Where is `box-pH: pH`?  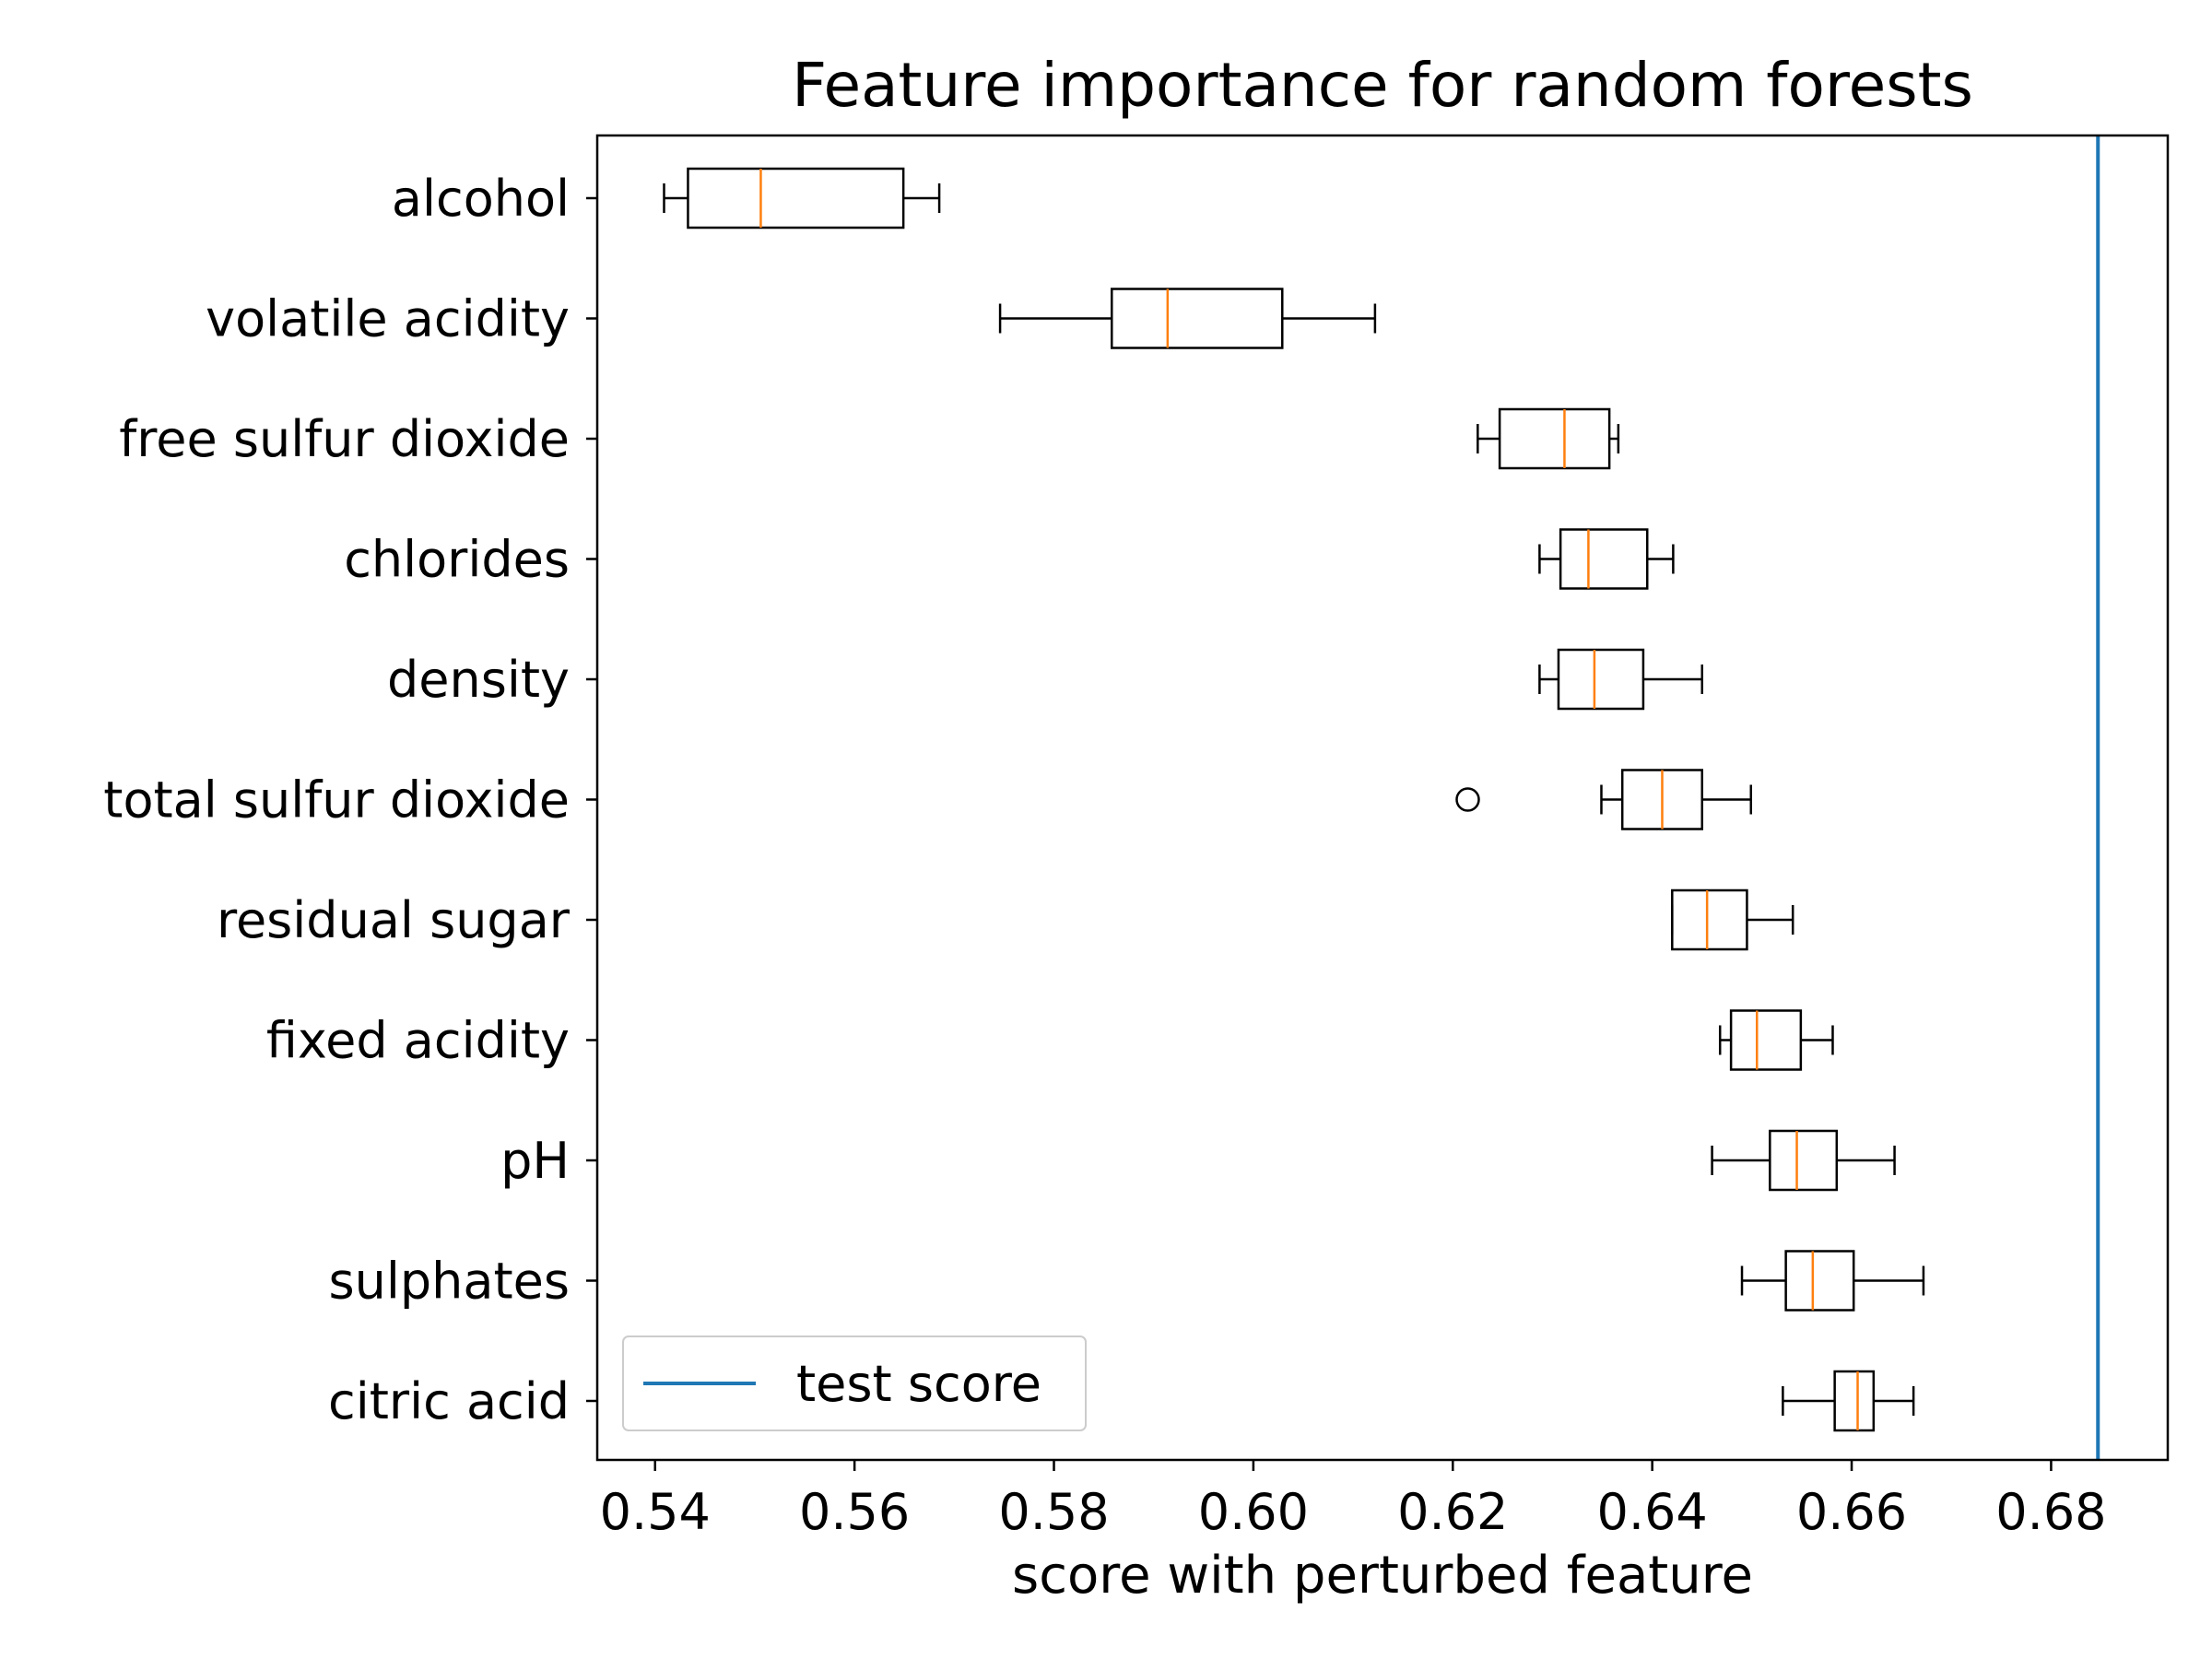 box-pH: pH is located at coordinates (1198, 1160).